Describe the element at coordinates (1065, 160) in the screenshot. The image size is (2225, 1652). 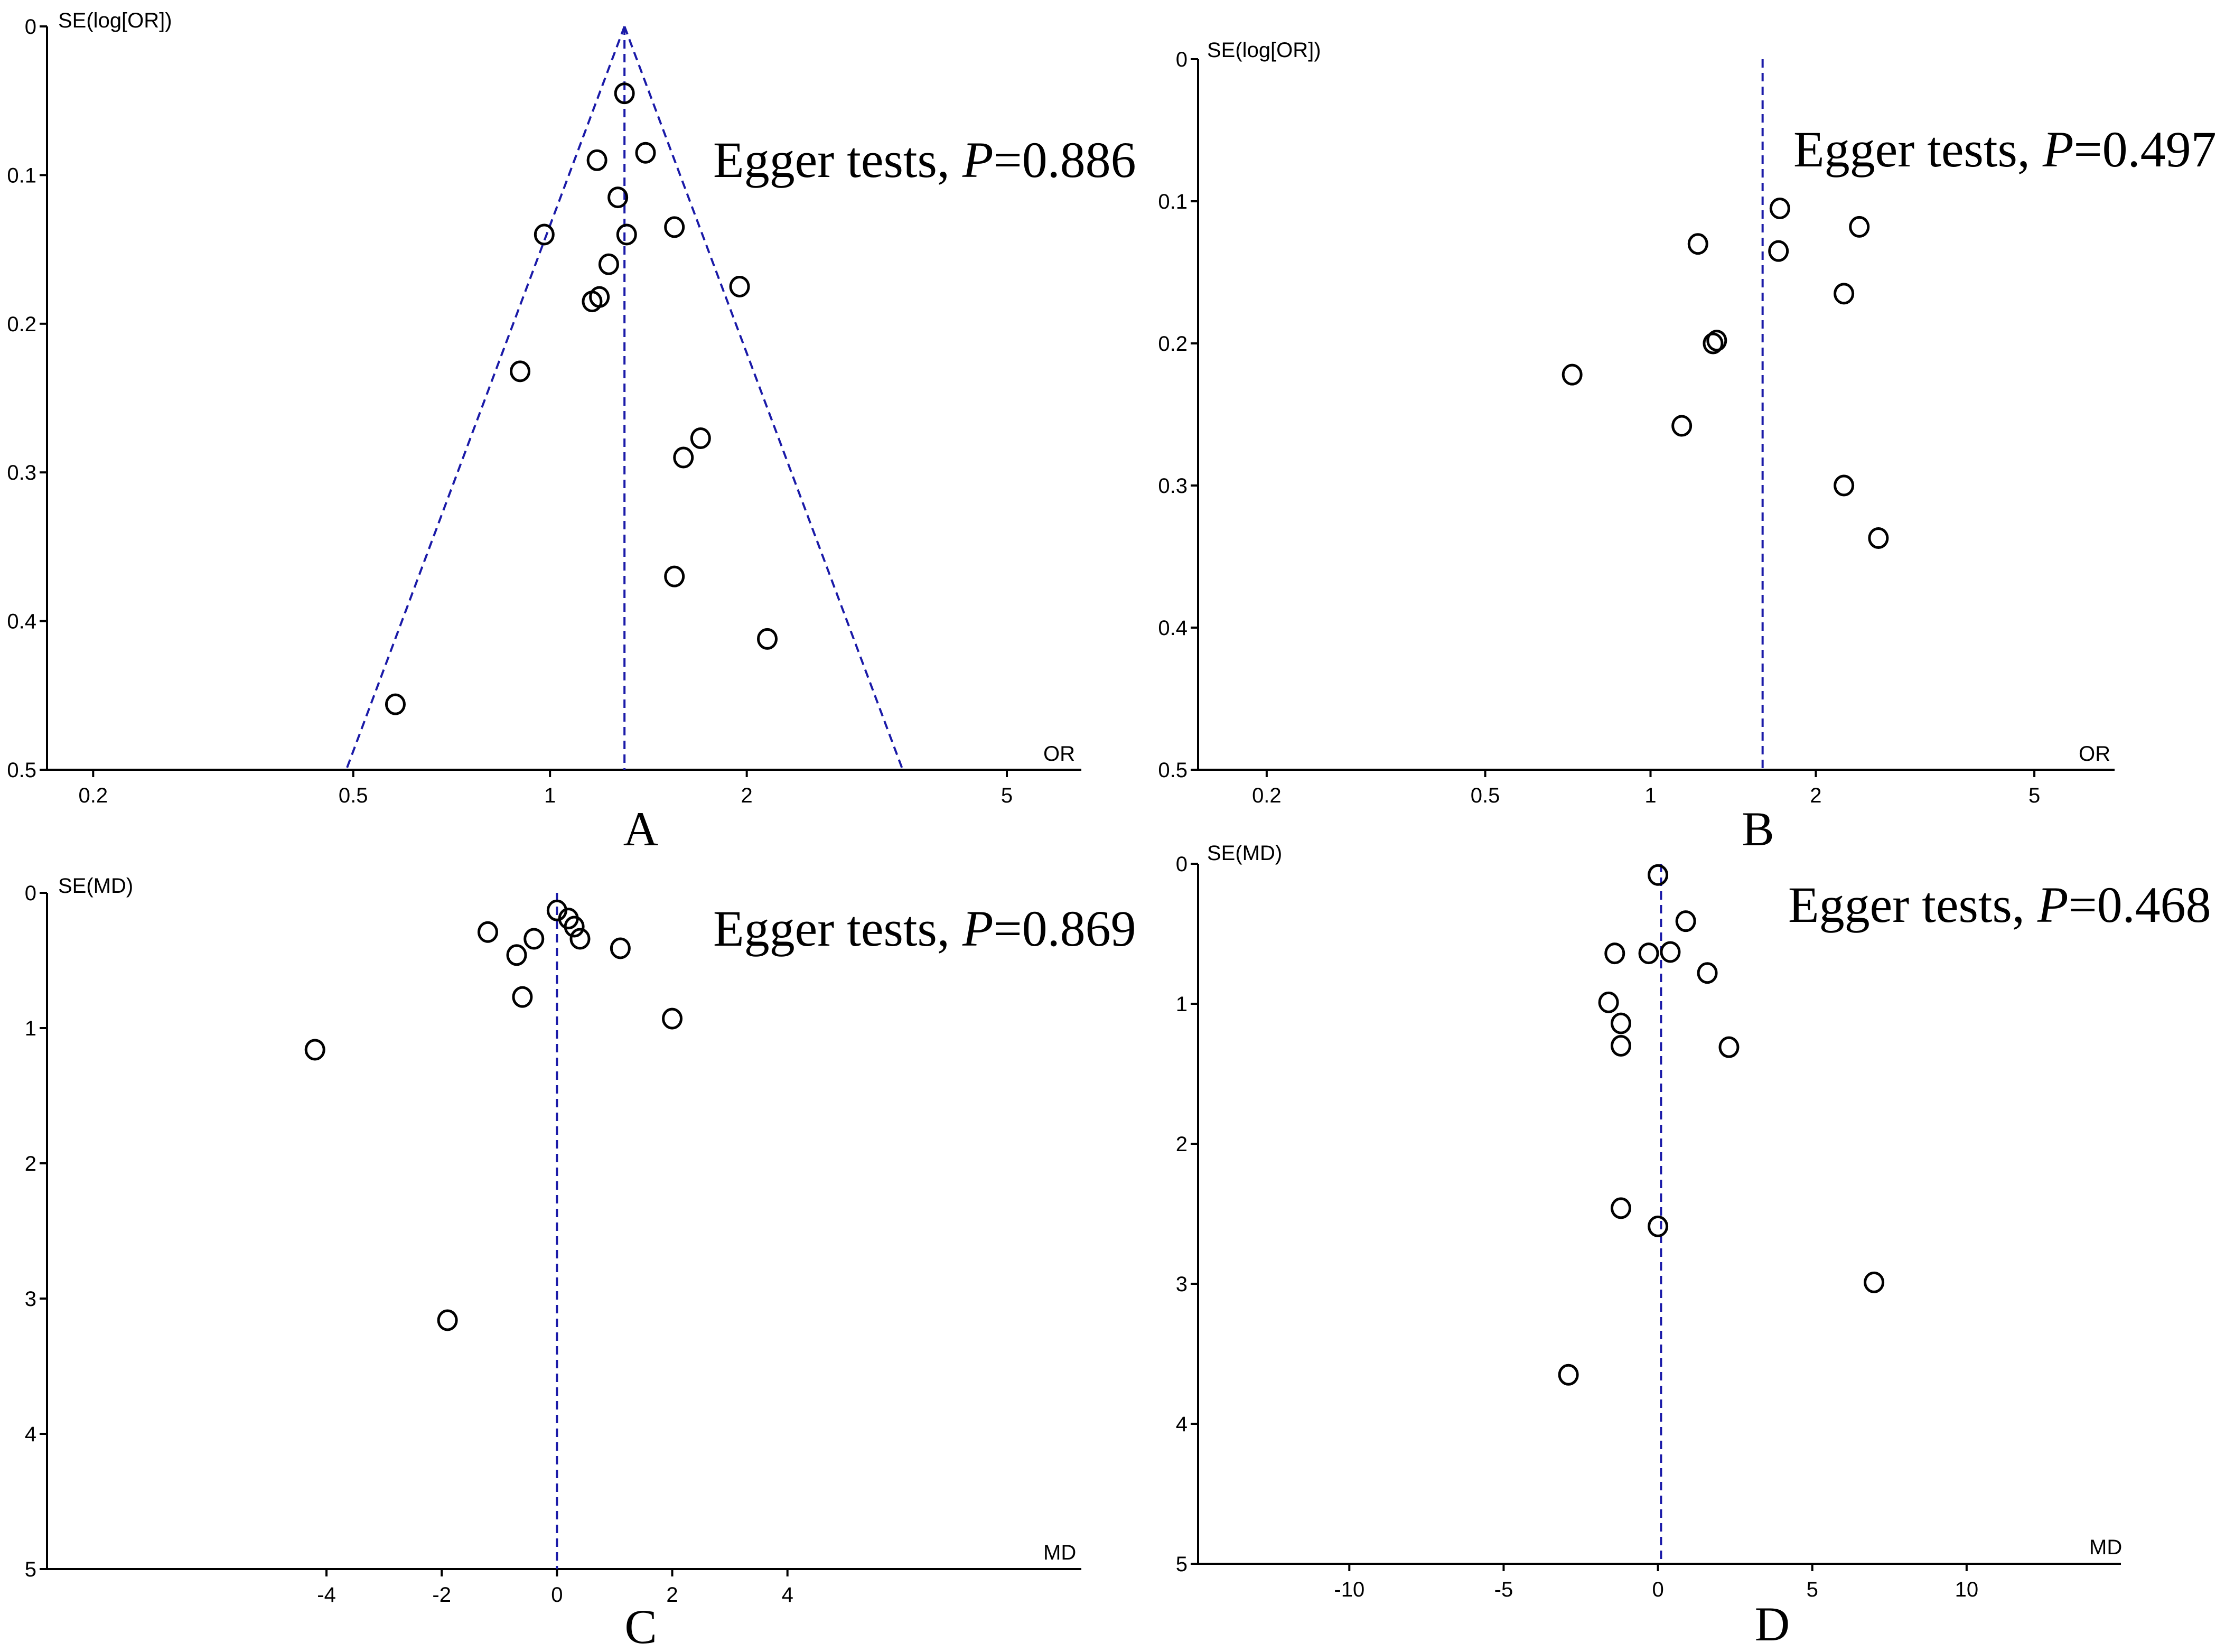
I see `egger-p-value: =0.886` at that location.